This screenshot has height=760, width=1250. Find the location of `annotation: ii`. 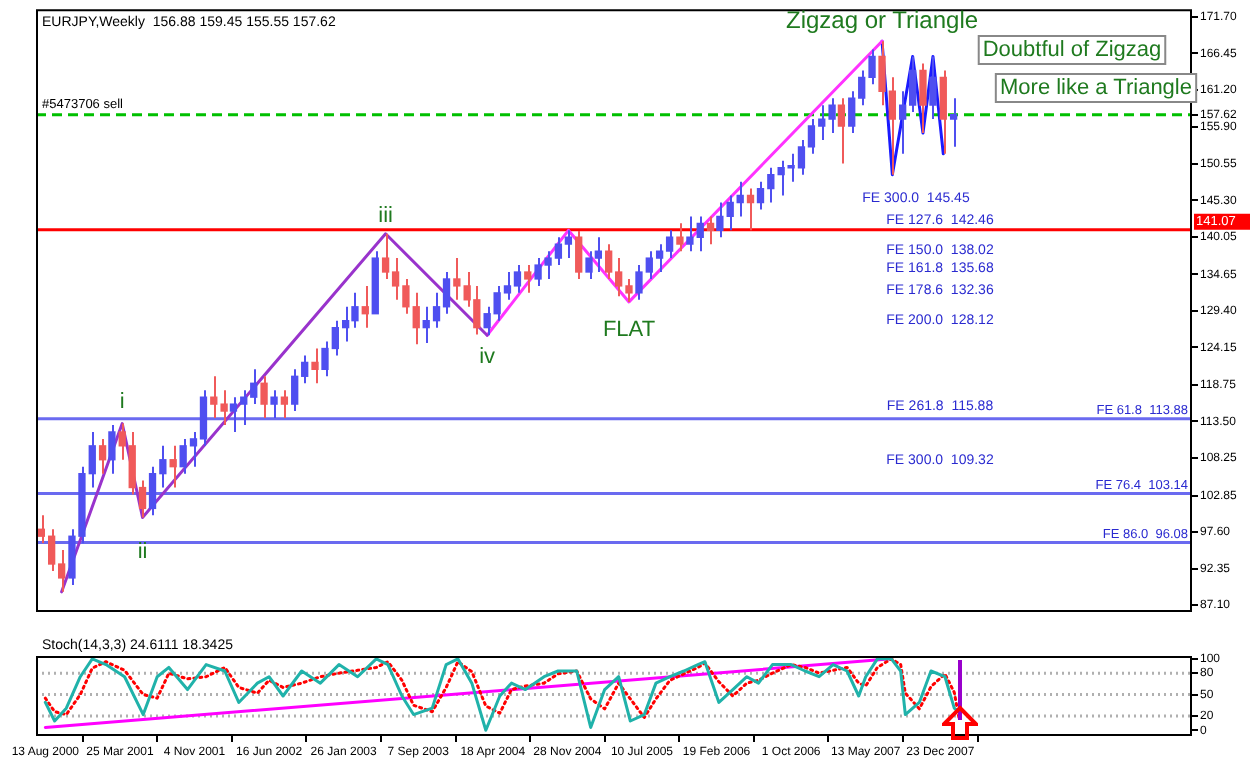

annotation: ii is located at coordinates (142, 551).